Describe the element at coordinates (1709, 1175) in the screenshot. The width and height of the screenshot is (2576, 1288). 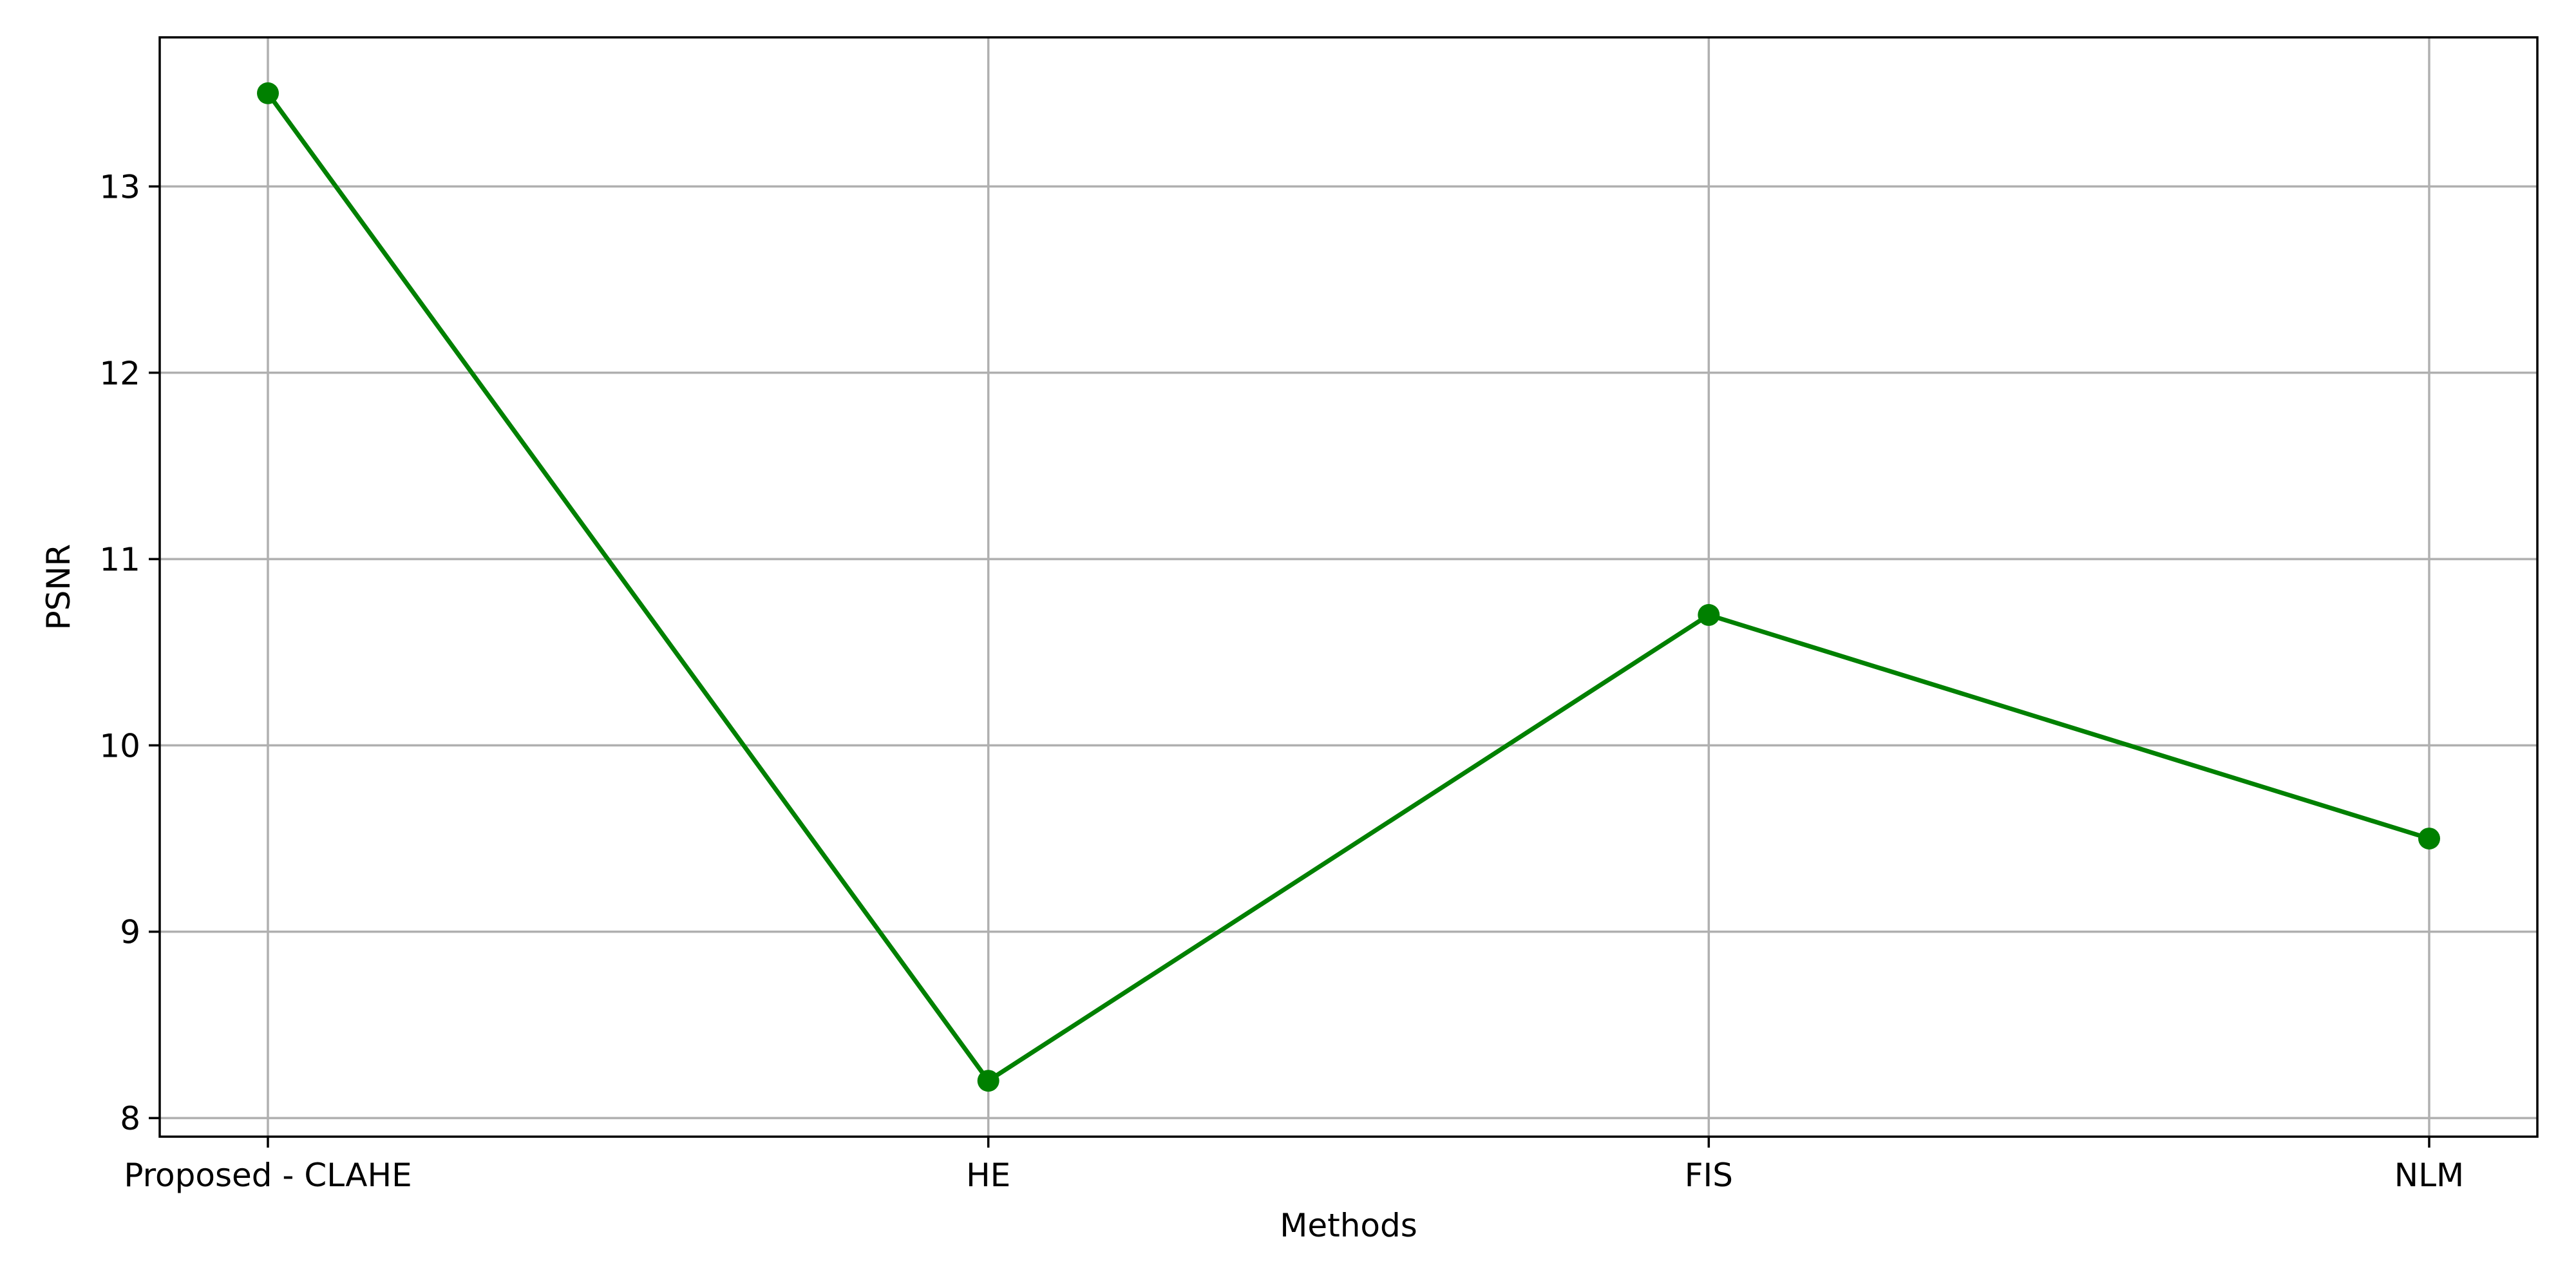
I see `x-tick-label: FIS` at that location.